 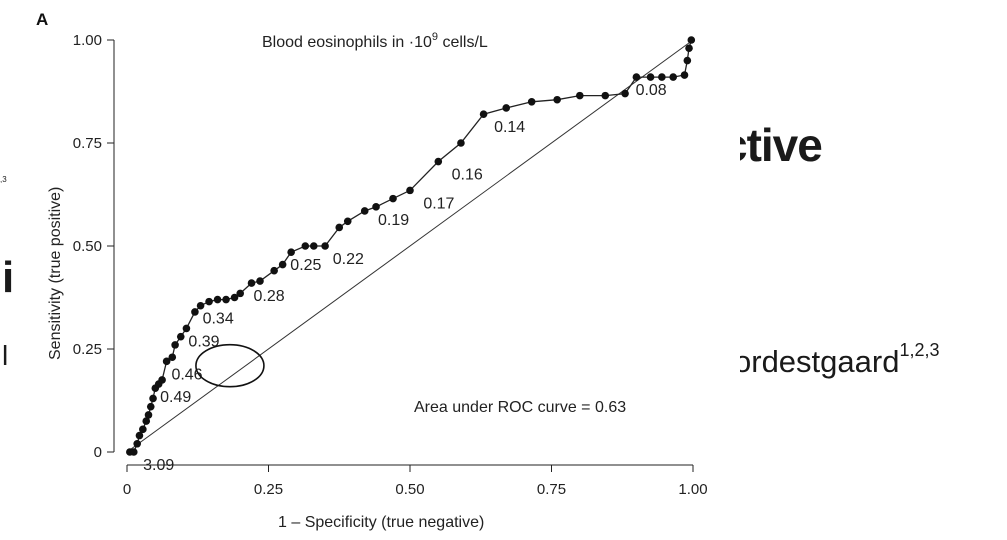 What do you see at coordinates (8, 277) in the screenshot?
I see `background-left-fragment-1: i` at bounding box center [8, 277].